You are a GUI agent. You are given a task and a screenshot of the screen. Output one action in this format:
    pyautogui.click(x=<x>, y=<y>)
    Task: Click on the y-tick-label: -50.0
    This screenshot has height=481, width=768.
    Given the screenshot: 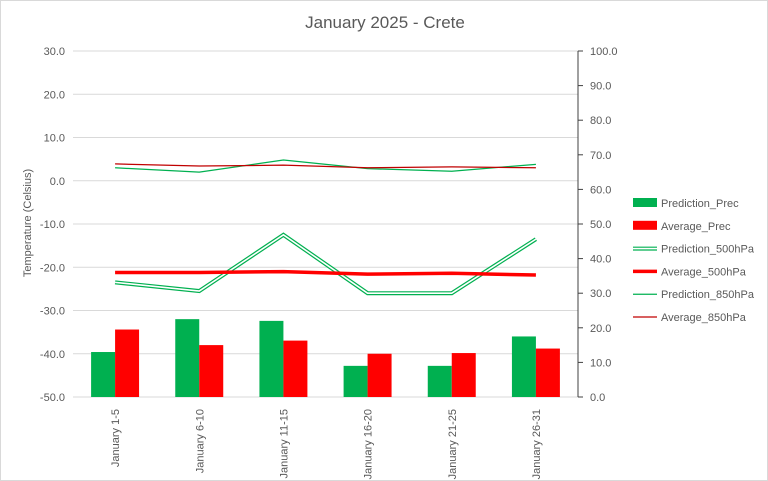 What is the action you would take?
    pyautogui.click(x=52, y=398)
    